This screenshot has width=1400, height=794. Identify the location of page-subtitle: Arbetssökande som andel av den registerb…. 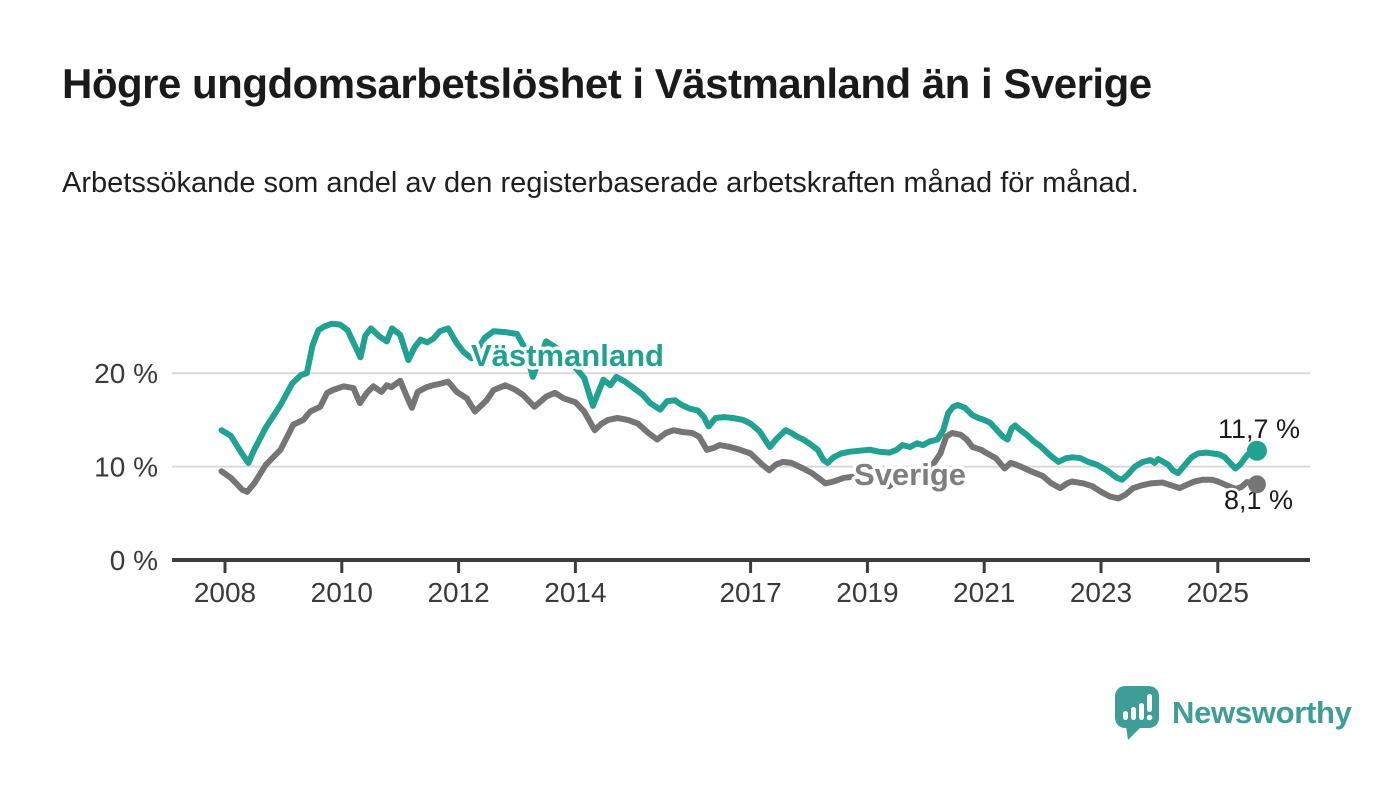
(600, 183).